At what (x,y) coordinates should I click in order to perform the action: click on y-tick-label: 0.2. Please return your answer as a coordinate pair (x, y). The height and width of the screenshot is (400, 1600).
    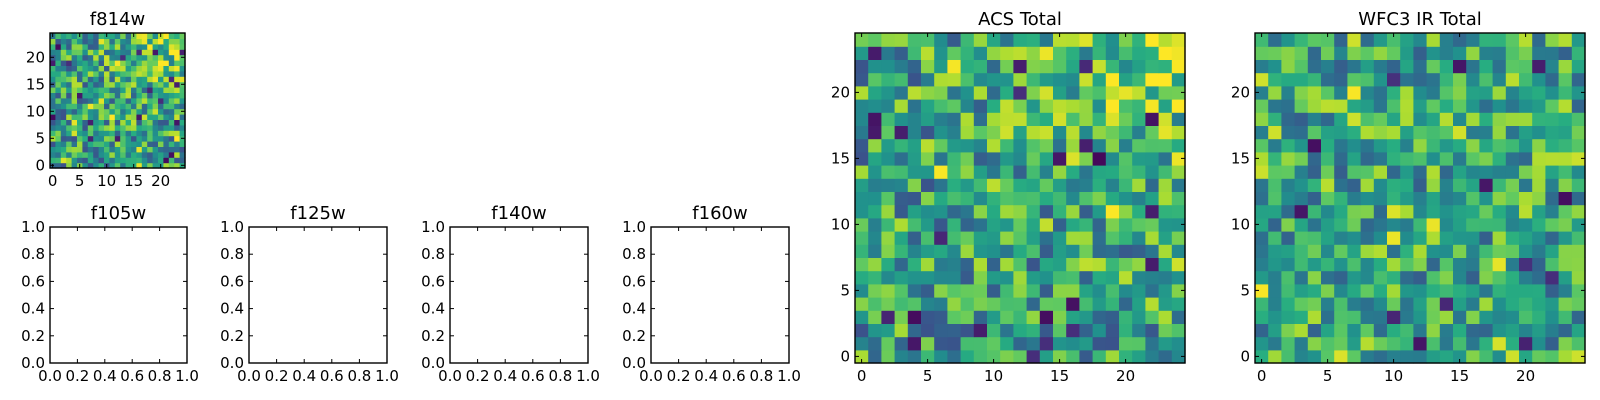
    Looking at the image, I should click on (232, 336).